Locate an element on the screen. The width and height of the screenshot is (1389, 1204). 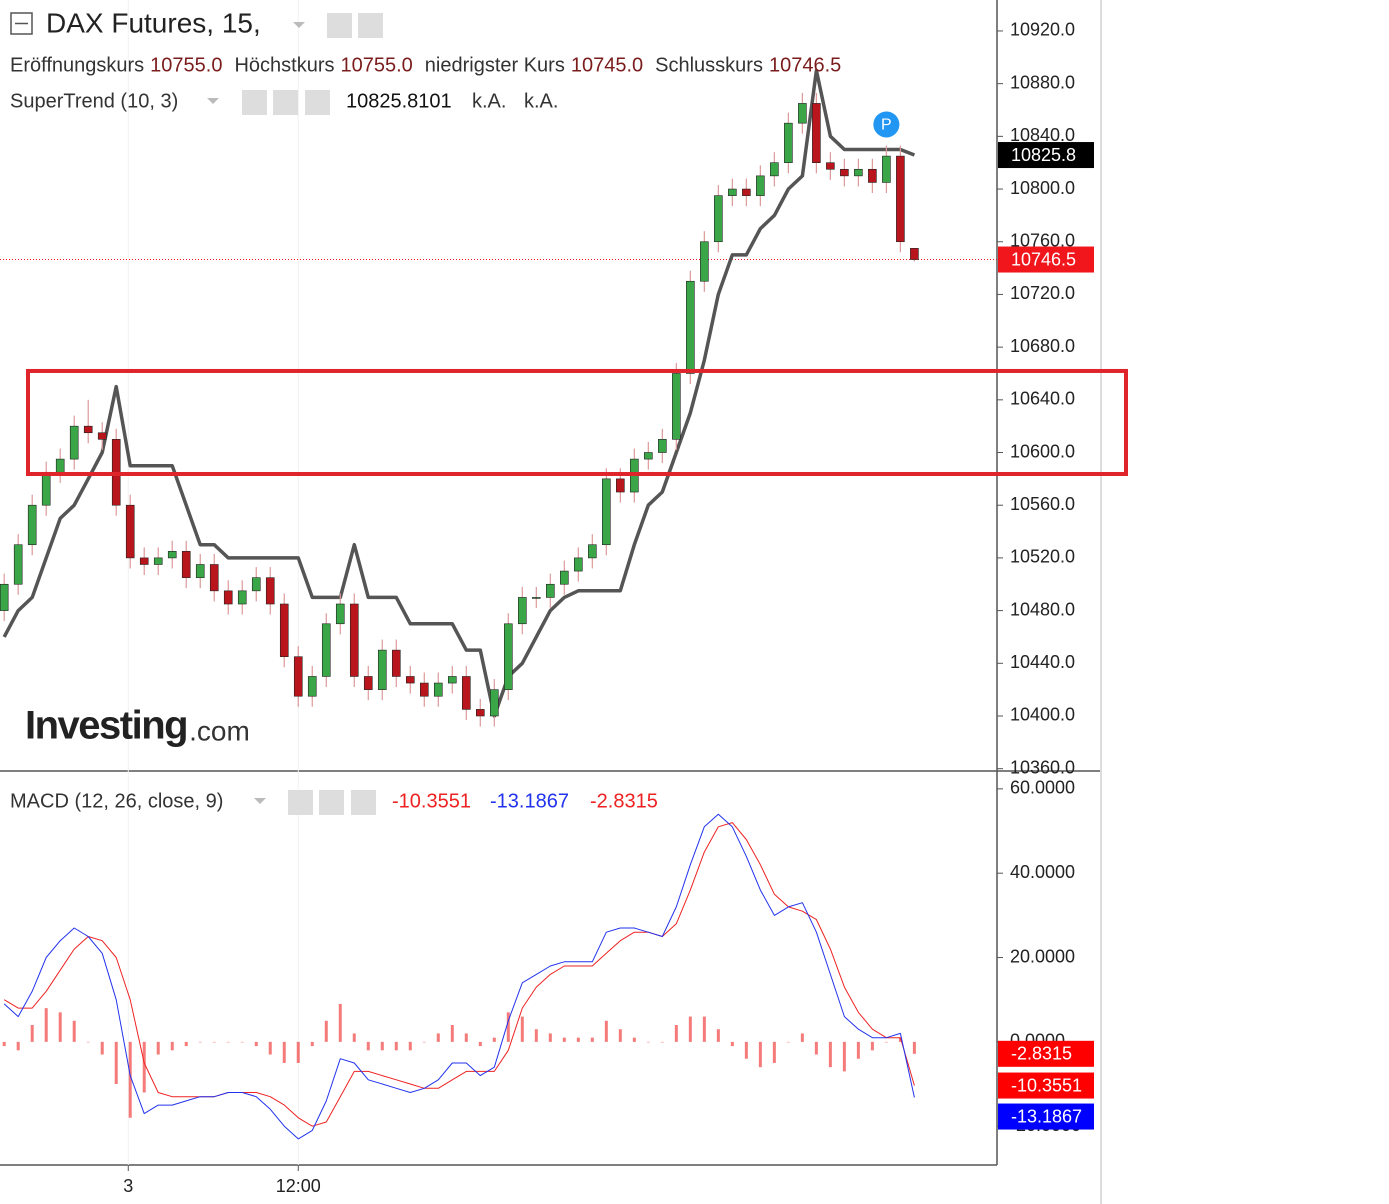
macd-legend-value: -10.3551 is located at coordinates (431, 801).